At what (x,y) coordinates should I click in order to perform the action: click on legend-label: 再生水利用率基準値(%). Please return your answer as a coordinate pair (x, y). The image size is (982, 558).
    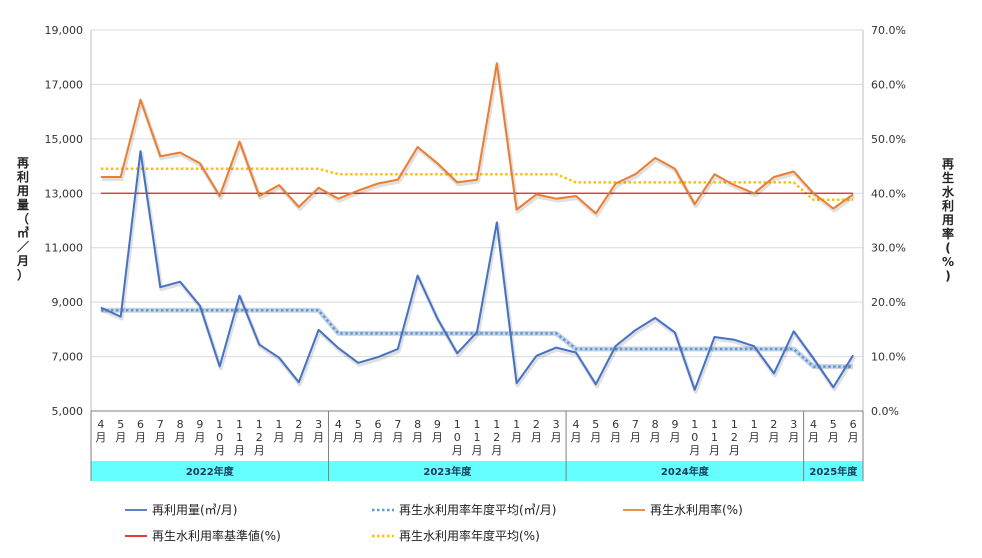
    Looking at the image, I should click on (216, 535).